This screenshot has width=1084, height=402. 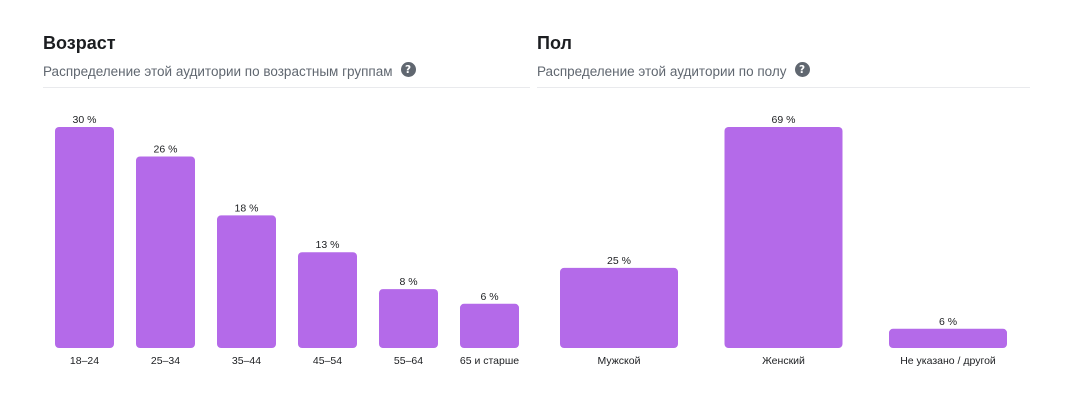 I want to click on age-value-label: 18 %, so click(x=247, y=208).